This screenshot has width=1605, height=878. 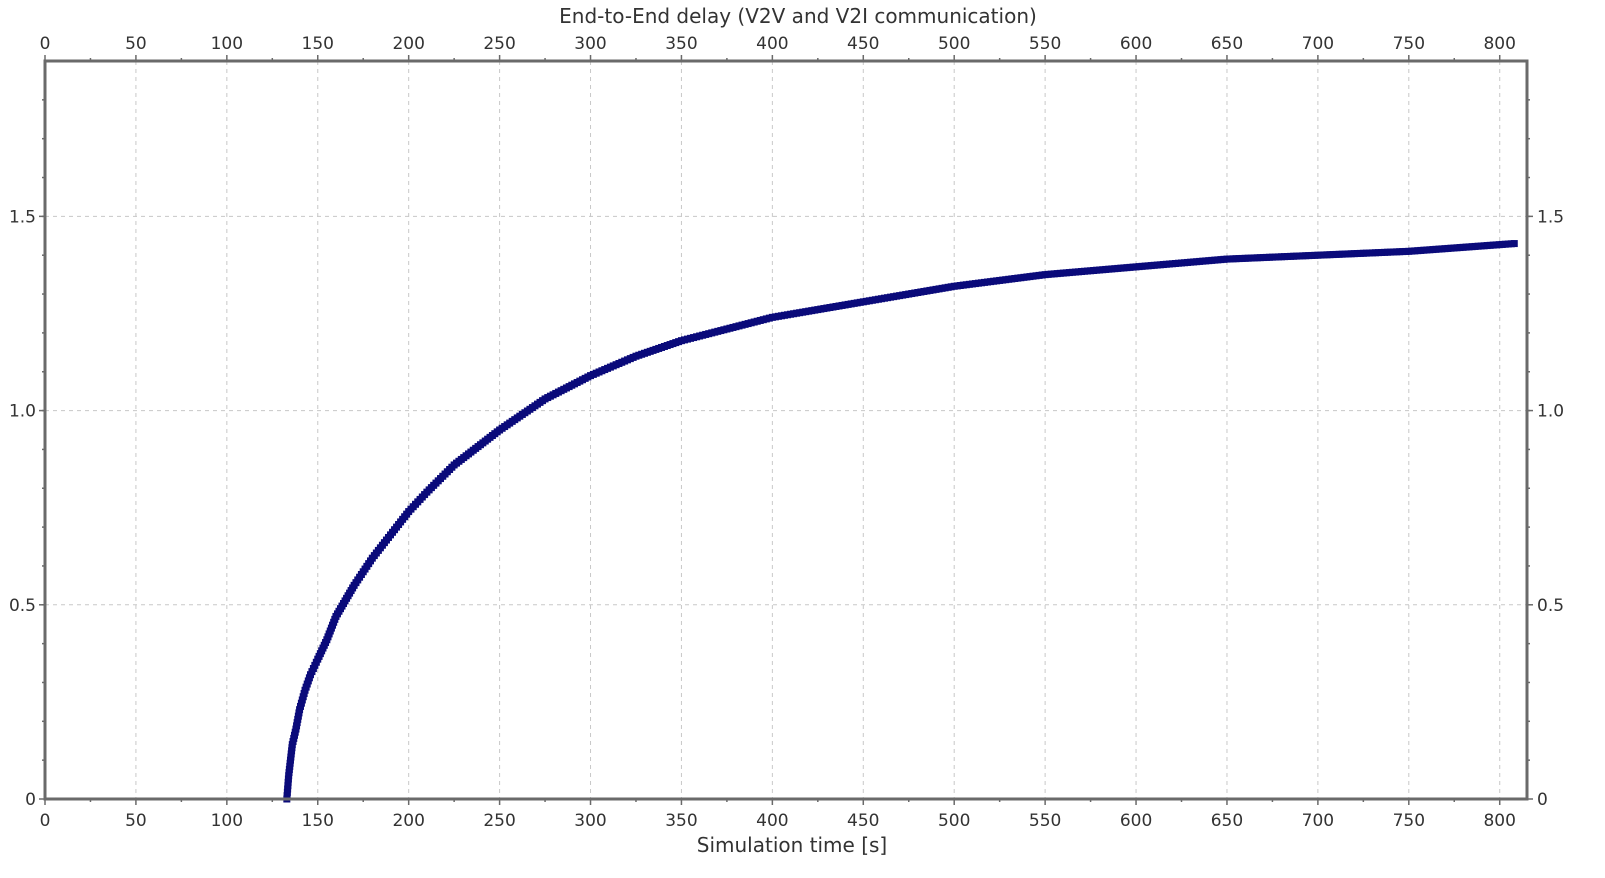 What do you see at coordinates (499, 44) in the screenshot?
I see `x-tick-label-top: 250` at bounding box center [499, 44].